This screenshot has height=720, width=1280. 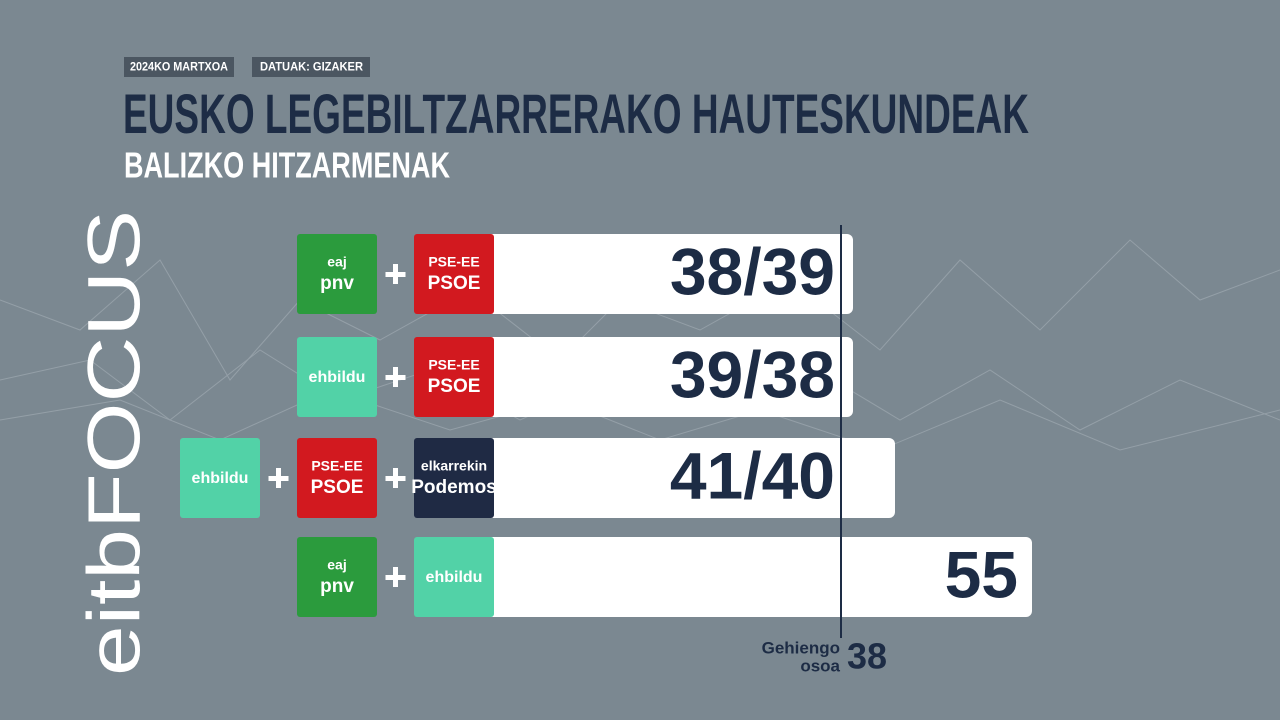 I want to click on date: 2024KO MARTXOA, so click(x=179, y=67).